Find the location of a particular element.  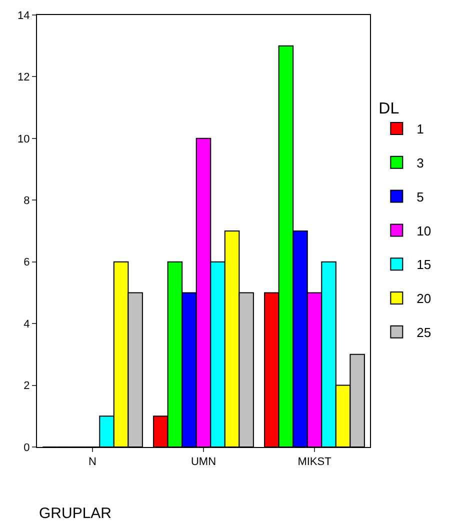

y-tick-label: 6 is located at coordinates (27, 262).